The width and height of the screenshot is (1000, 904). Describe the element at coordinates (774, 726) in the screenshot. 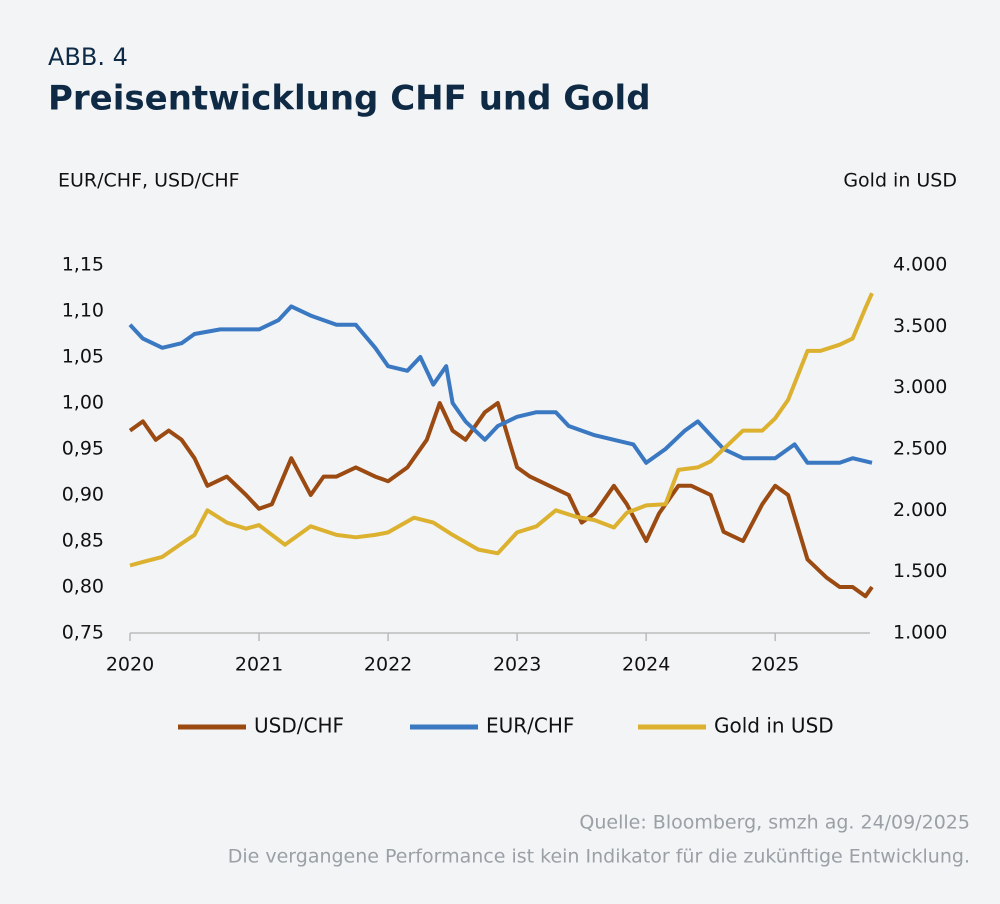

I see `legend-label: Gold in USD` at that location.